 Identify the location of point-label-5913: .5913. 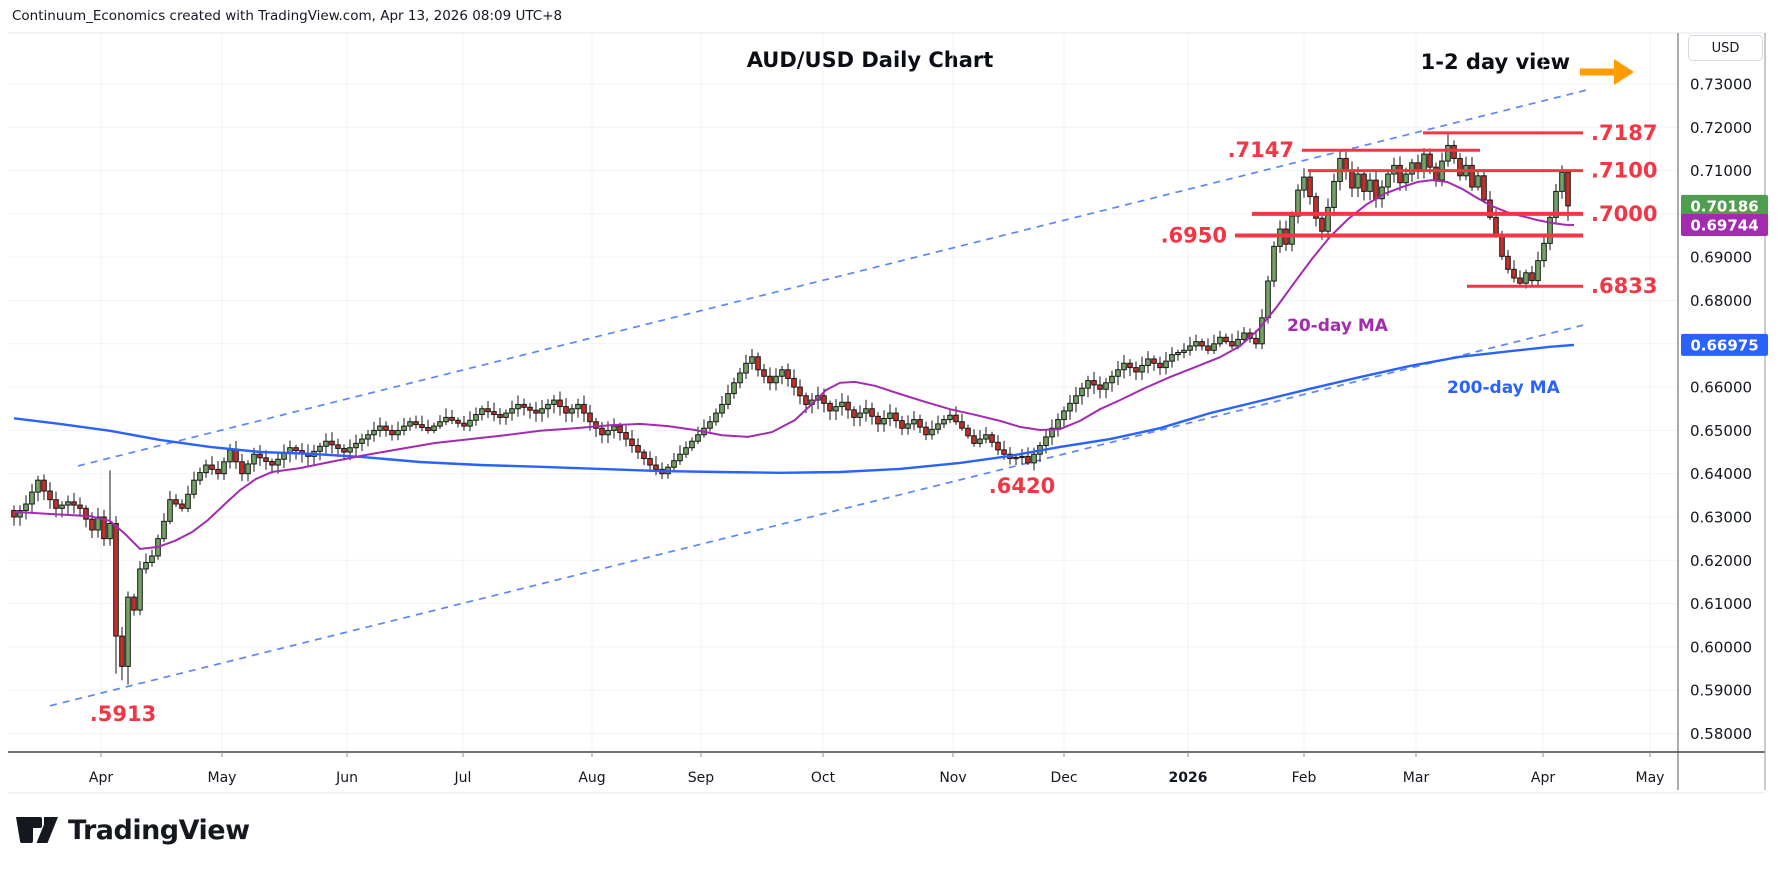
(123, 714).